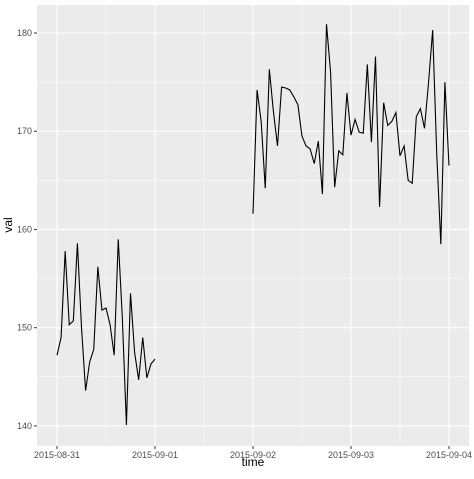  What do you see at coordinates (24, 229) in the screenshot?
I see `y-tick-label: 160` at bounding box center [24, 229].